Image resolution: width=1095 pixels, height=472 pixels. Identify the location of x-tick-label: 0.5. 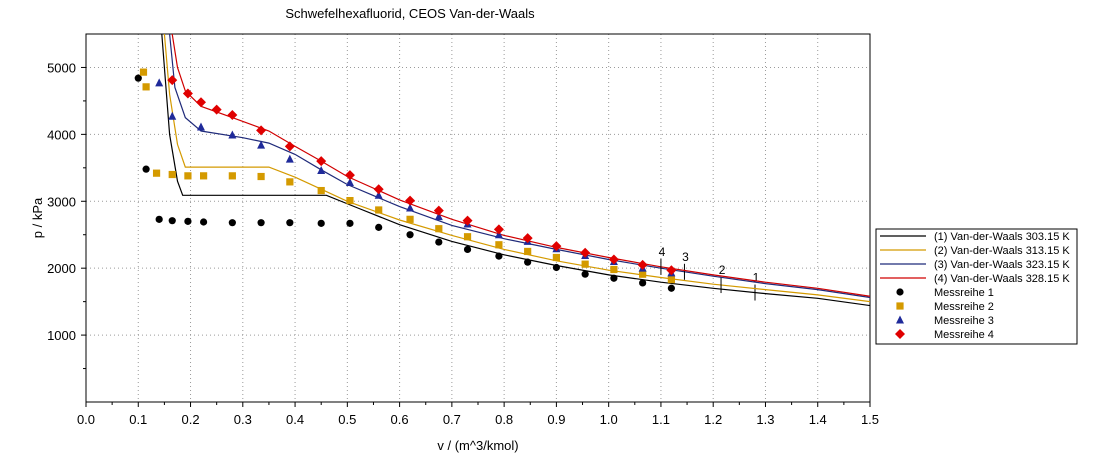
(347, 419).